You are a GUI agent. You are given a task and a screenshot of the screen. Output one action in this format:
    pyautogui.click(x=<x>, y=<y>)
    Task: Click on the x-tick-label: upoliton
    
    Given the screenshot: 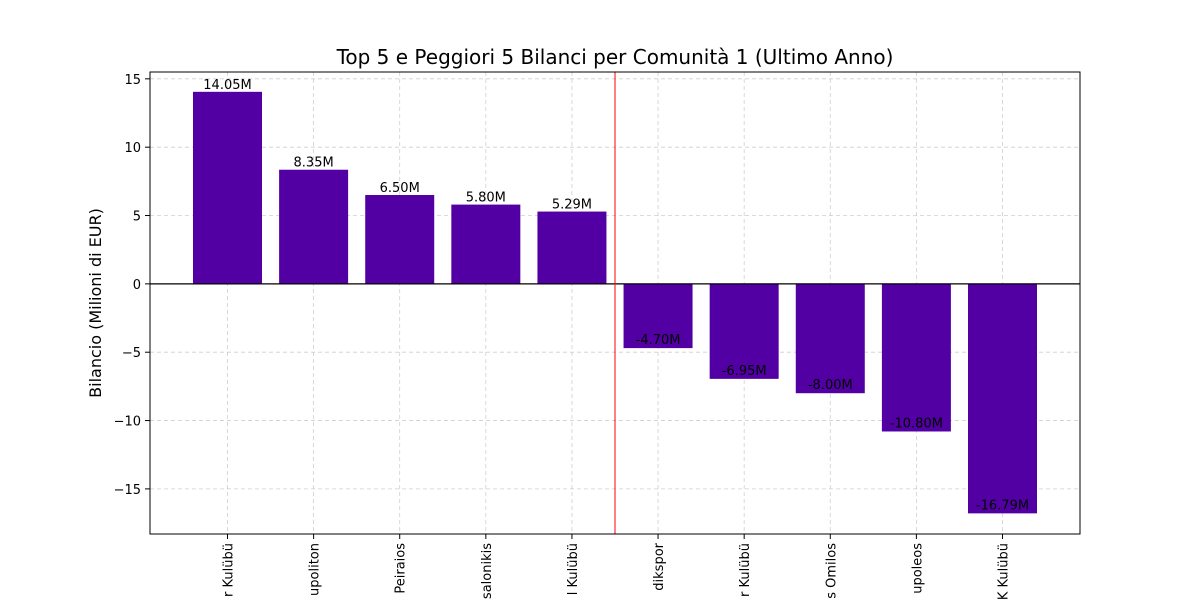 What is the action you would take?
    pyautogui.click(x=315, y=569)
    